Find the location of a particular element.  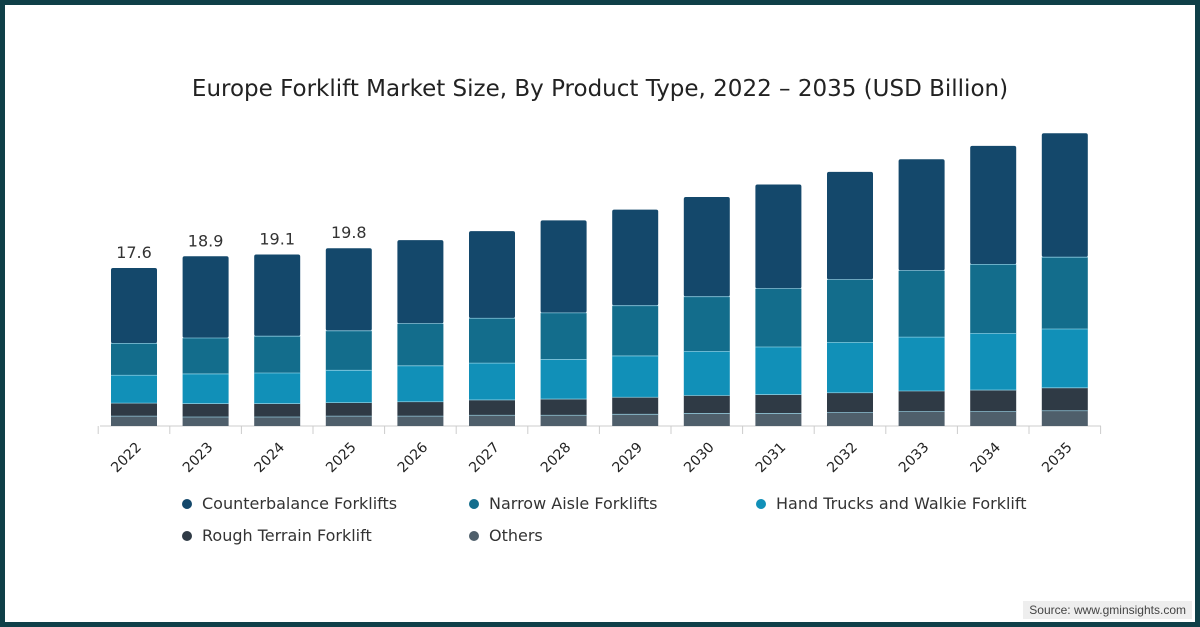

x-tick-label: 2023 is located at coordinates (198, 458).